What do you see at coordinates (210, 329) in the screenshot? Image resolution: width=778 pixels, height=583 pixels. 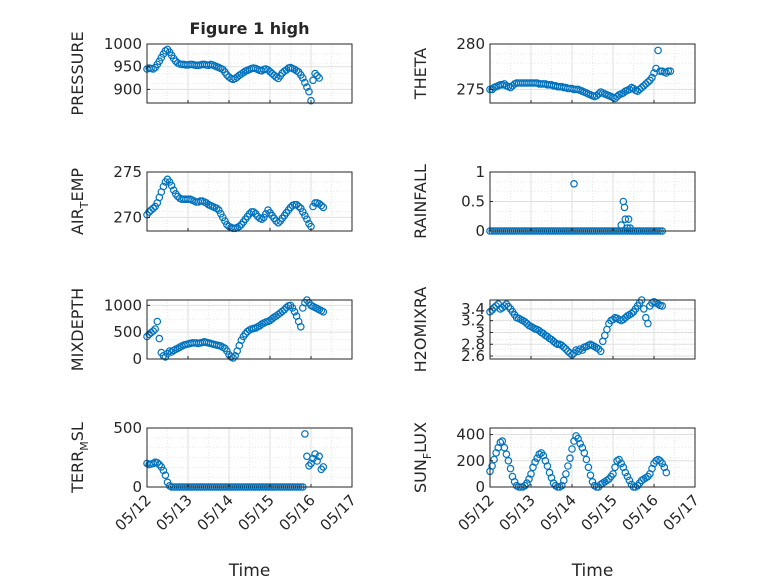 I see `subplot-mixdepth: 0 500 1000 MIXDEPTH` at bounding box center [210, 329].